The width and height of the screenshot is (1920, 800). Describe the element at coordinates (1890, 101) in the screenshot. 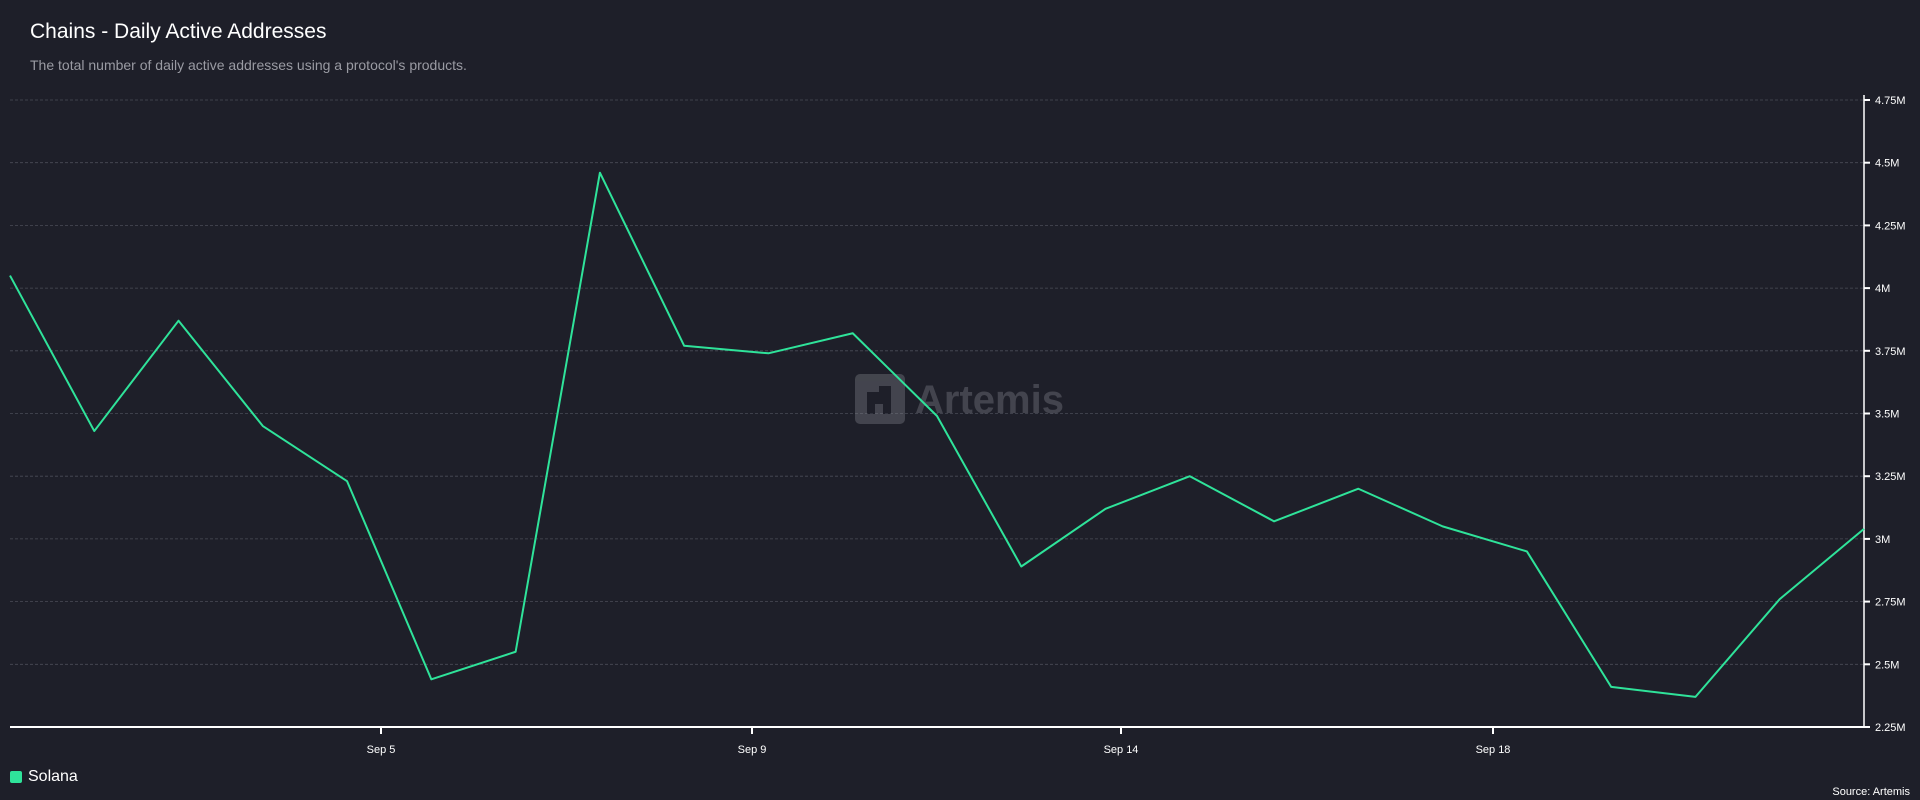

I see `y-tick-label: 4.75M` at that location.